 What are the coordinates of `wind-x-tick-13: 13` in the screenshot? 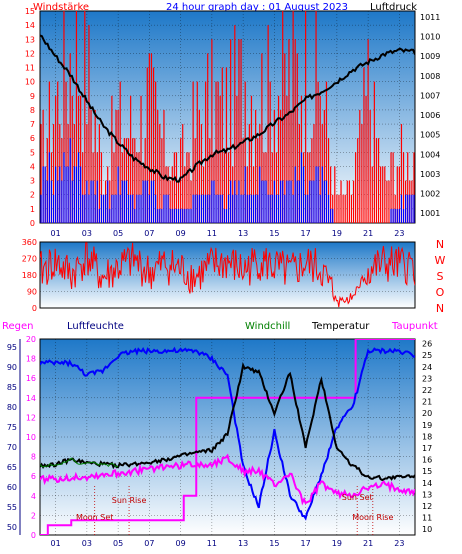 It's located at (243, 233).